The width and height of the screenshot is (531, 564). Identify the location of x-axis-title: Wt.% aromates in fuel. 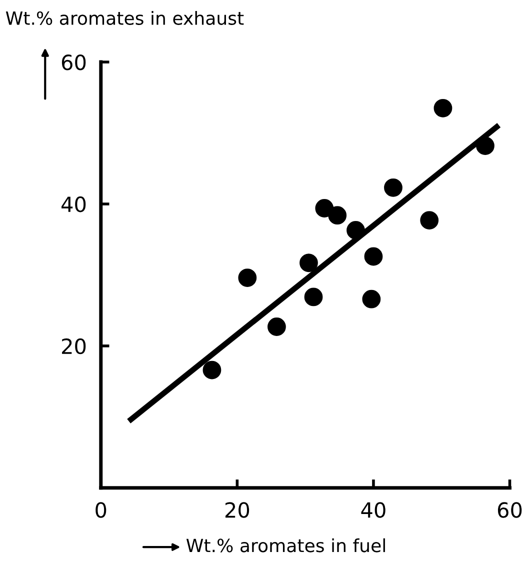
(285, 545).